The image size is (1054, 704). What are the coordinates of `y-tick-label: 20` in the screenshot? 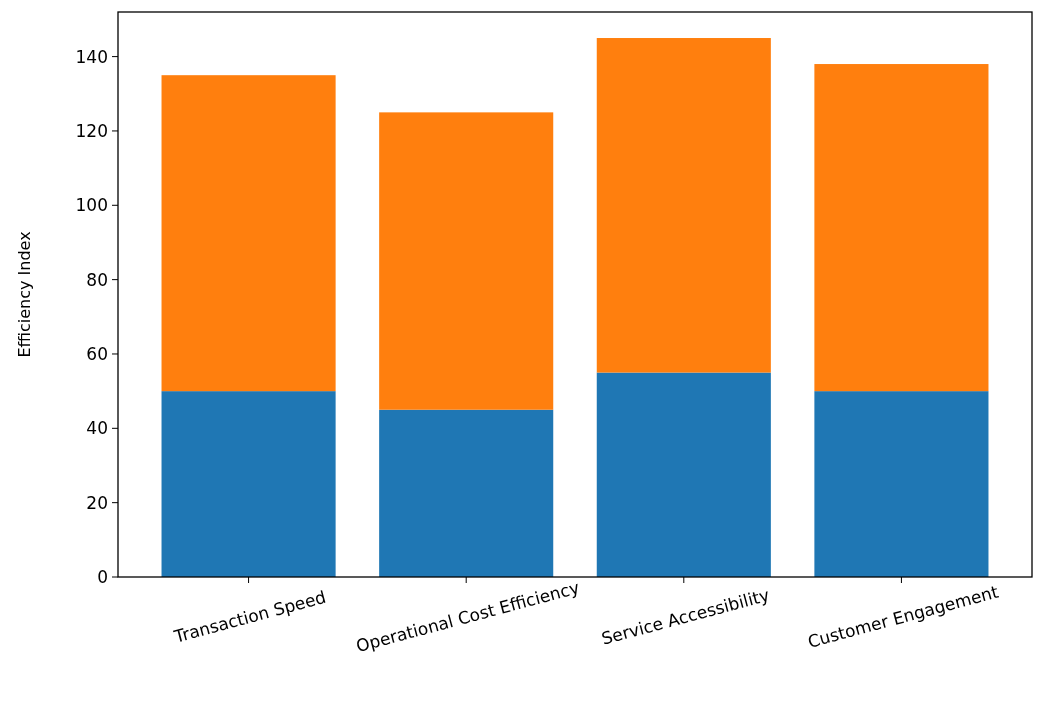 It's located at (97, 502).